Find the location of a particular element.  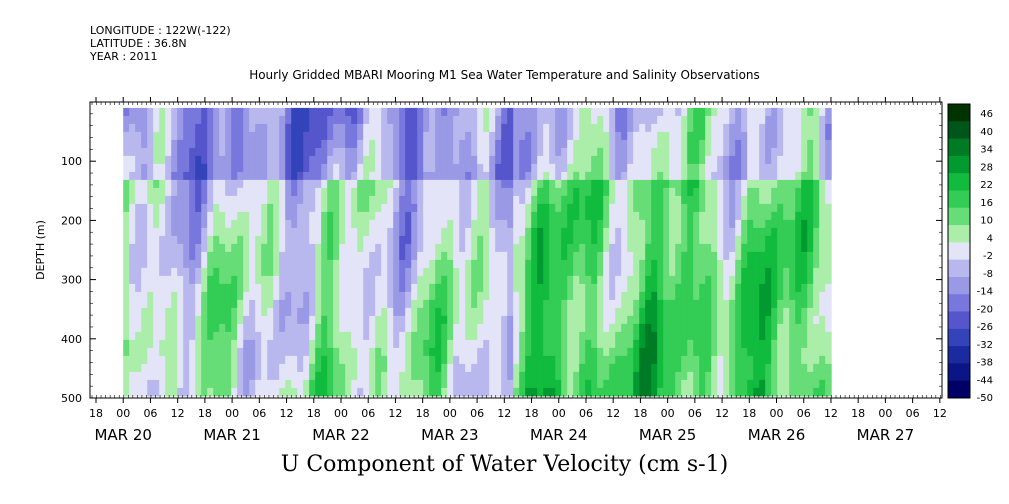

y-axis-label: DEPTH (m) is located at coordinates (40, 250).